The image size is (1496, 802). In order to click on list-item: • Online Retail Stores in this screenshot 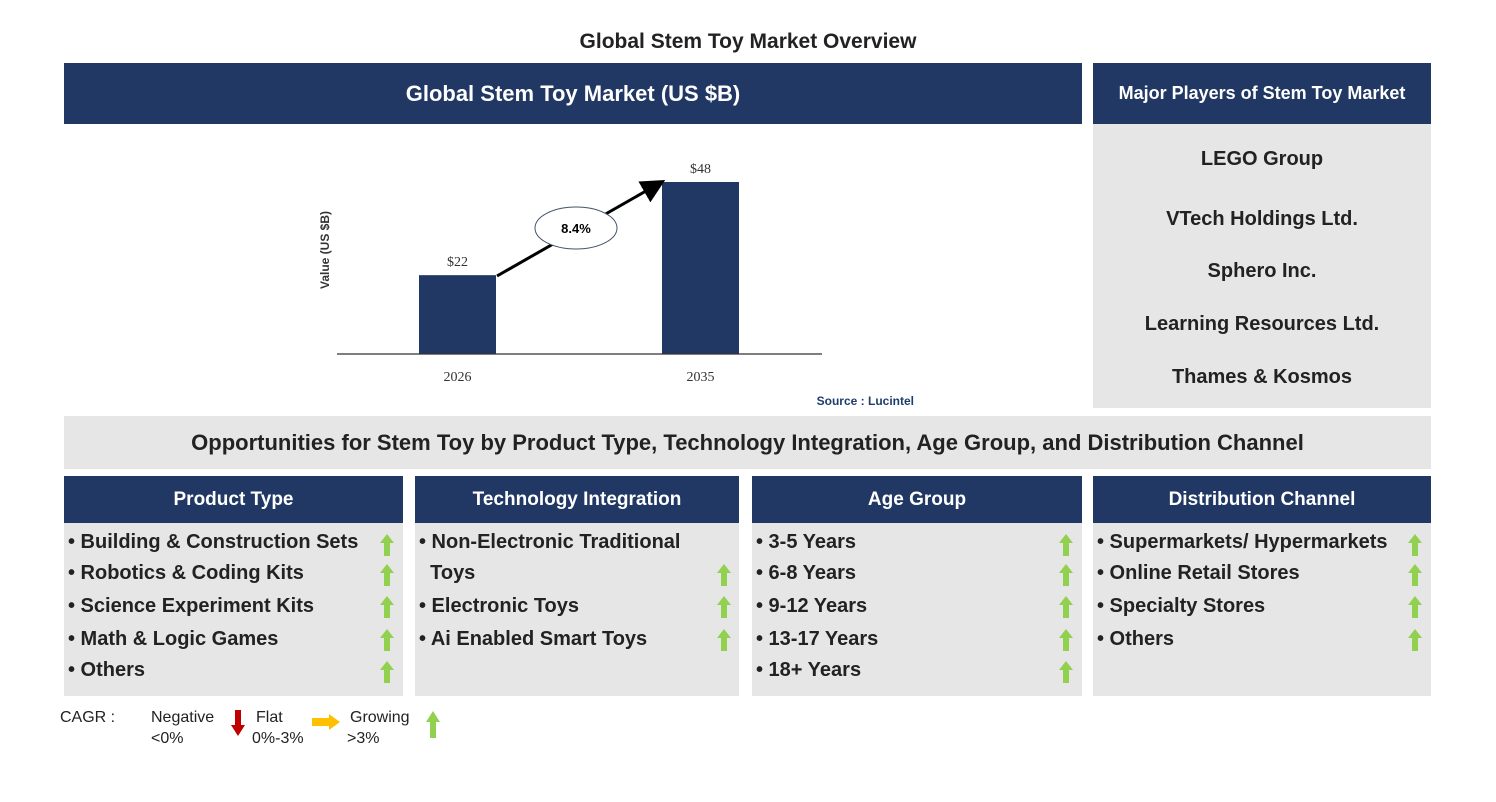, I will do `click(1198, 573)`.